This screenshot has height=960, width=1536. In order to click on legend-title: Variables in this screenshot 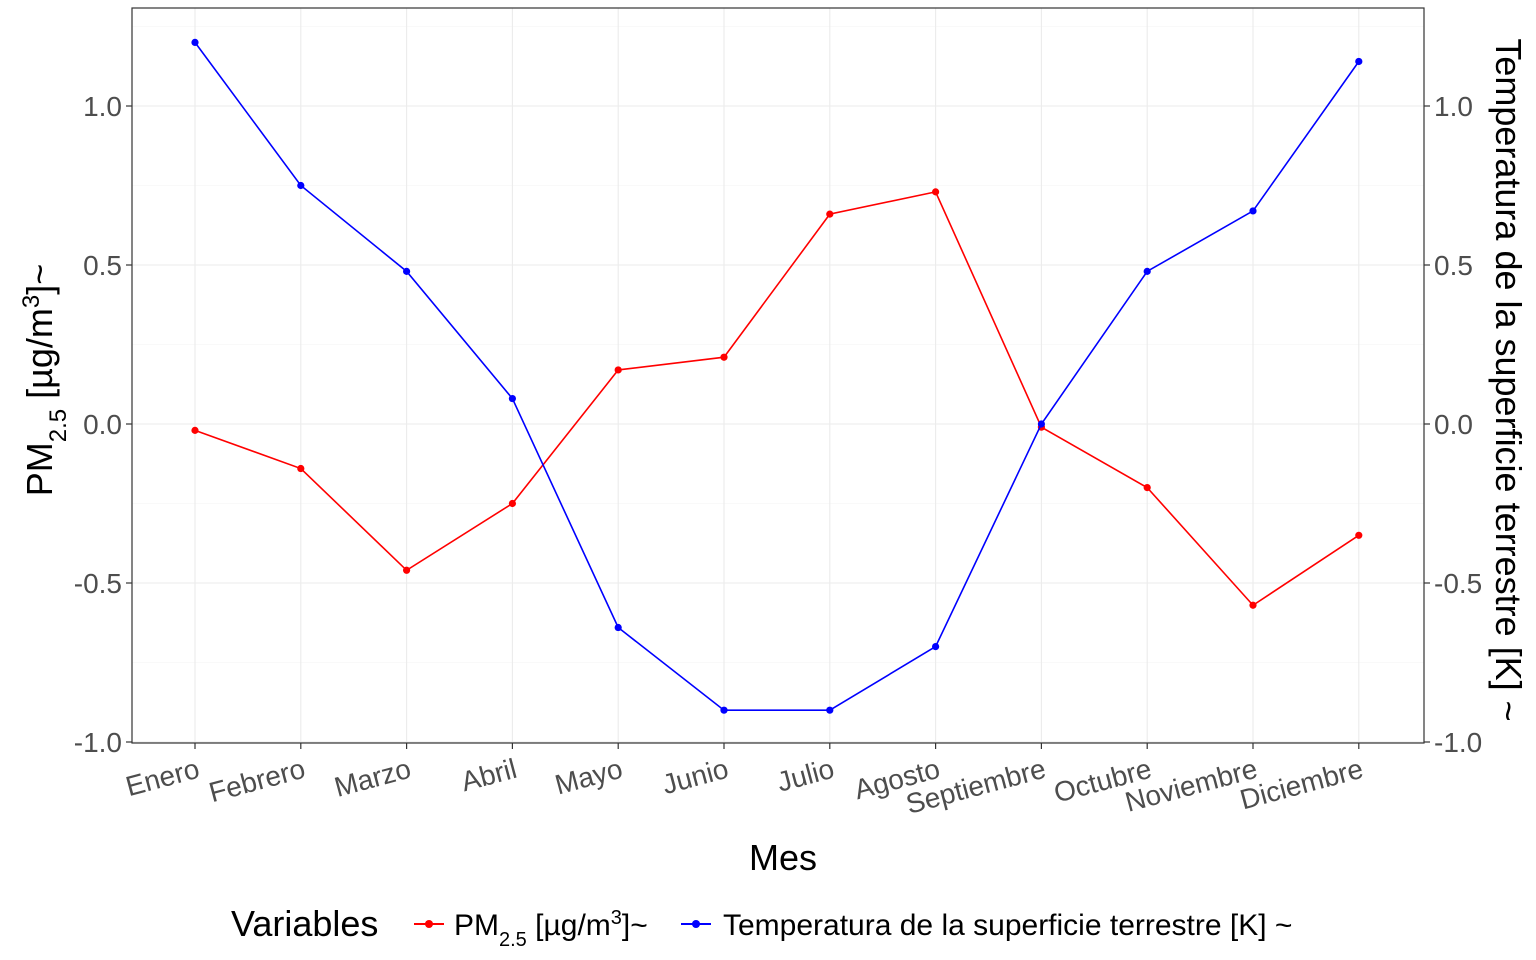, I will do `click(304, 923)`.